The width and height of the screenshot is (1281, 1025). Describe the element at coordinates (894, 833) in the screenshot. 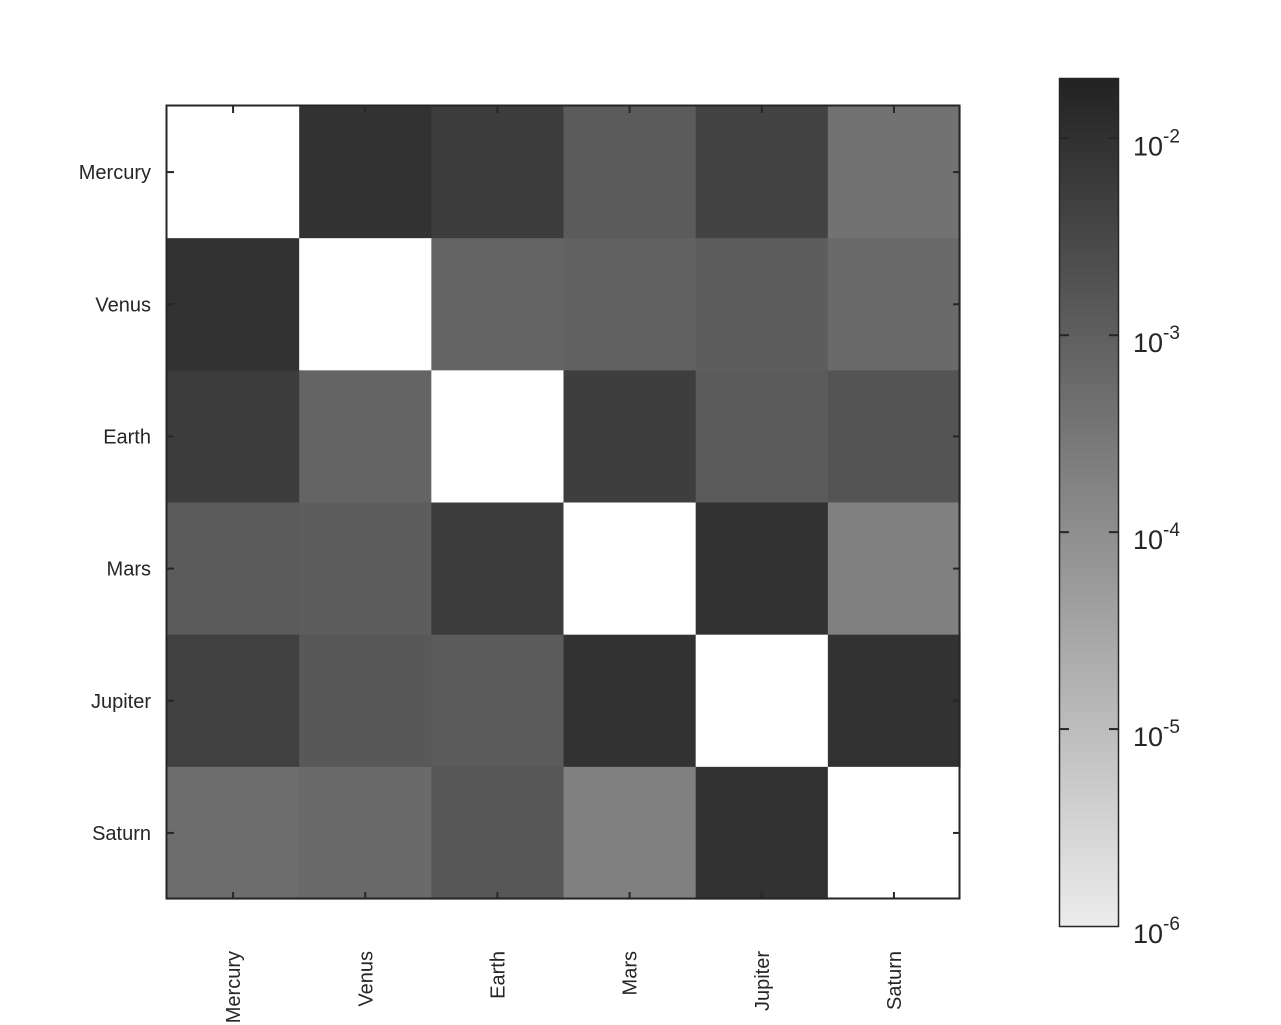

I see `heatmap-cell-saturn-saturn` at that location.